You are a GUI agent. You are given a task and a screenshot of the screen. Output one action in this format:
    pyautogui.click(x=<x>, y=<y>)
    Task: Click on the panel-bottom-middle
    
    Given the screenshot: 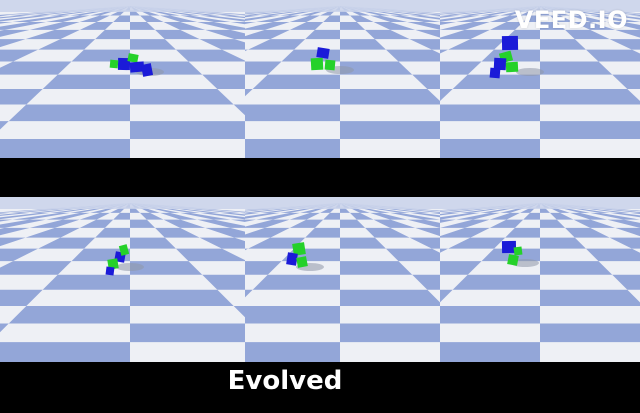 What is the action you would take?
    pyautogui.click(x=342, y=279)
    